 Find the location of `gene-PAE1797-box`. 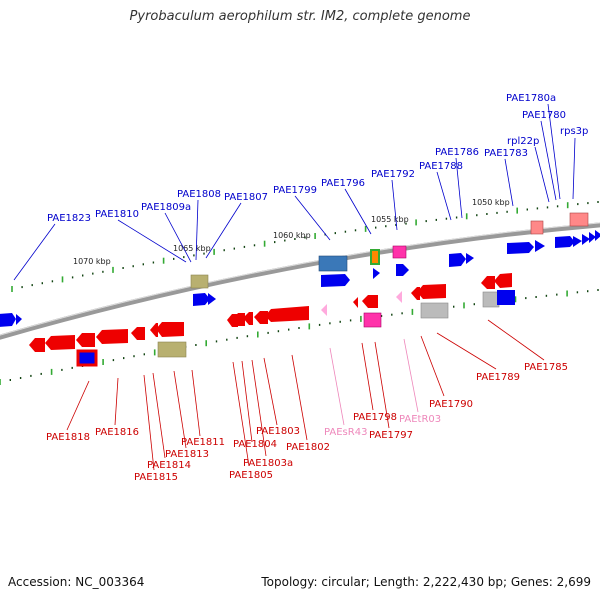

gene-PAE1797-box is located at coordinates (372, 320).